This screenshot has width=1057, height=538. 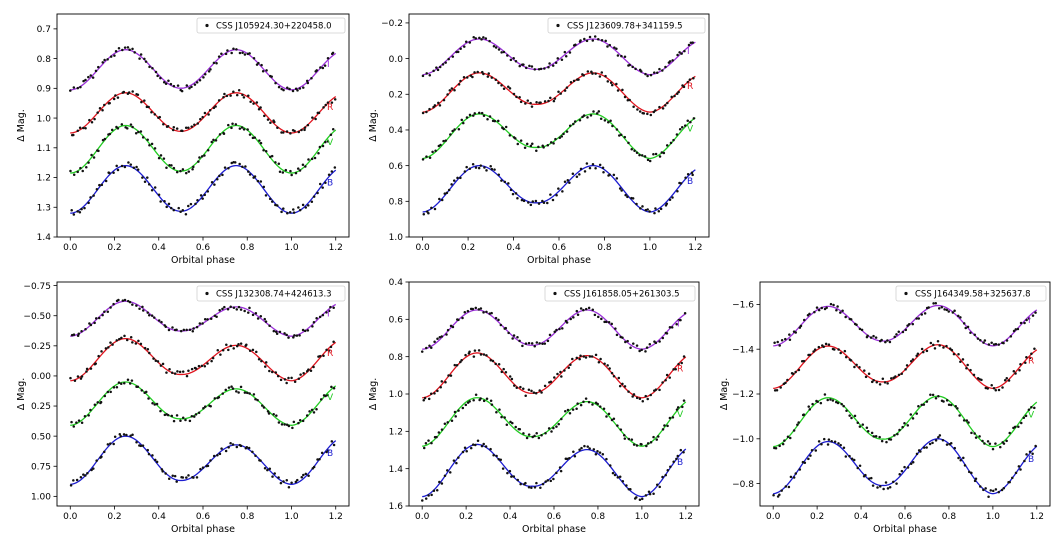 What do you see at coordinates (330, 143) in the screenshot?
I see `band-label-v: V` at bounding box center [330, 143].